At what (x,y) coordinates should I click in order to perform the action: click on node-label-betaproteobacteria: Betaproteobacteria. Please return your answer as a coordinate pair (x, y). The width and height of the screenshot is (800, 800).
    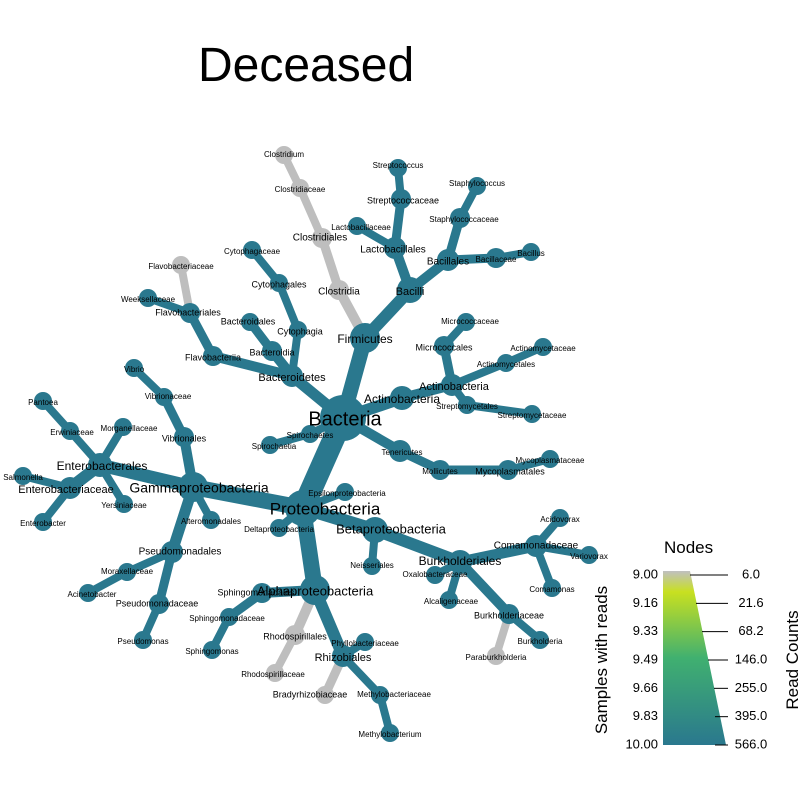
    Looking at the image, I should click on (391, 528).